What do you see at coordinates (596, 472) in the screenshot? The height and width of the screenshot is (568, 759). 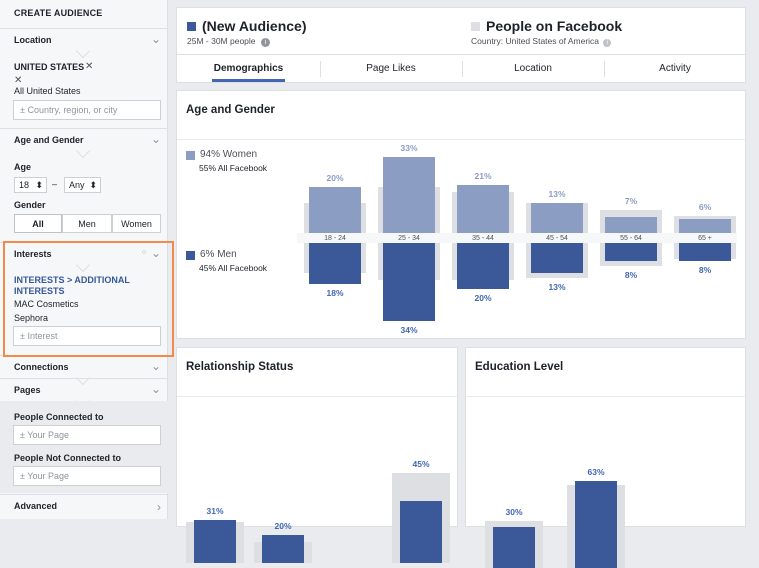 I see `value-pct-label: 63%` at bounding box center [596, 472].